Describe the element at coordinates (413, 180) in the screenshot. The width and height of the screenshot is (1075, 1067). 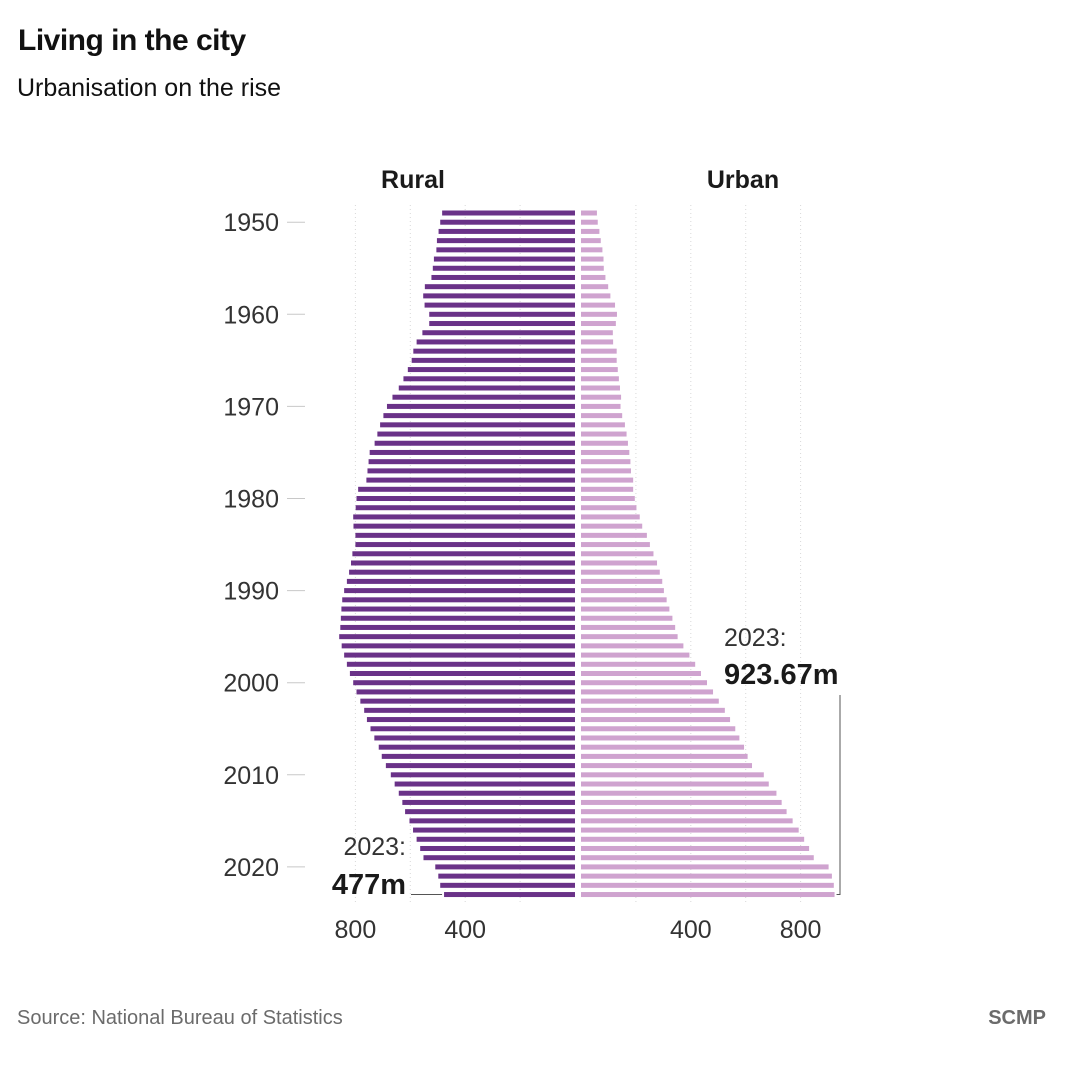
I see `rural-header: Rural` at that location.